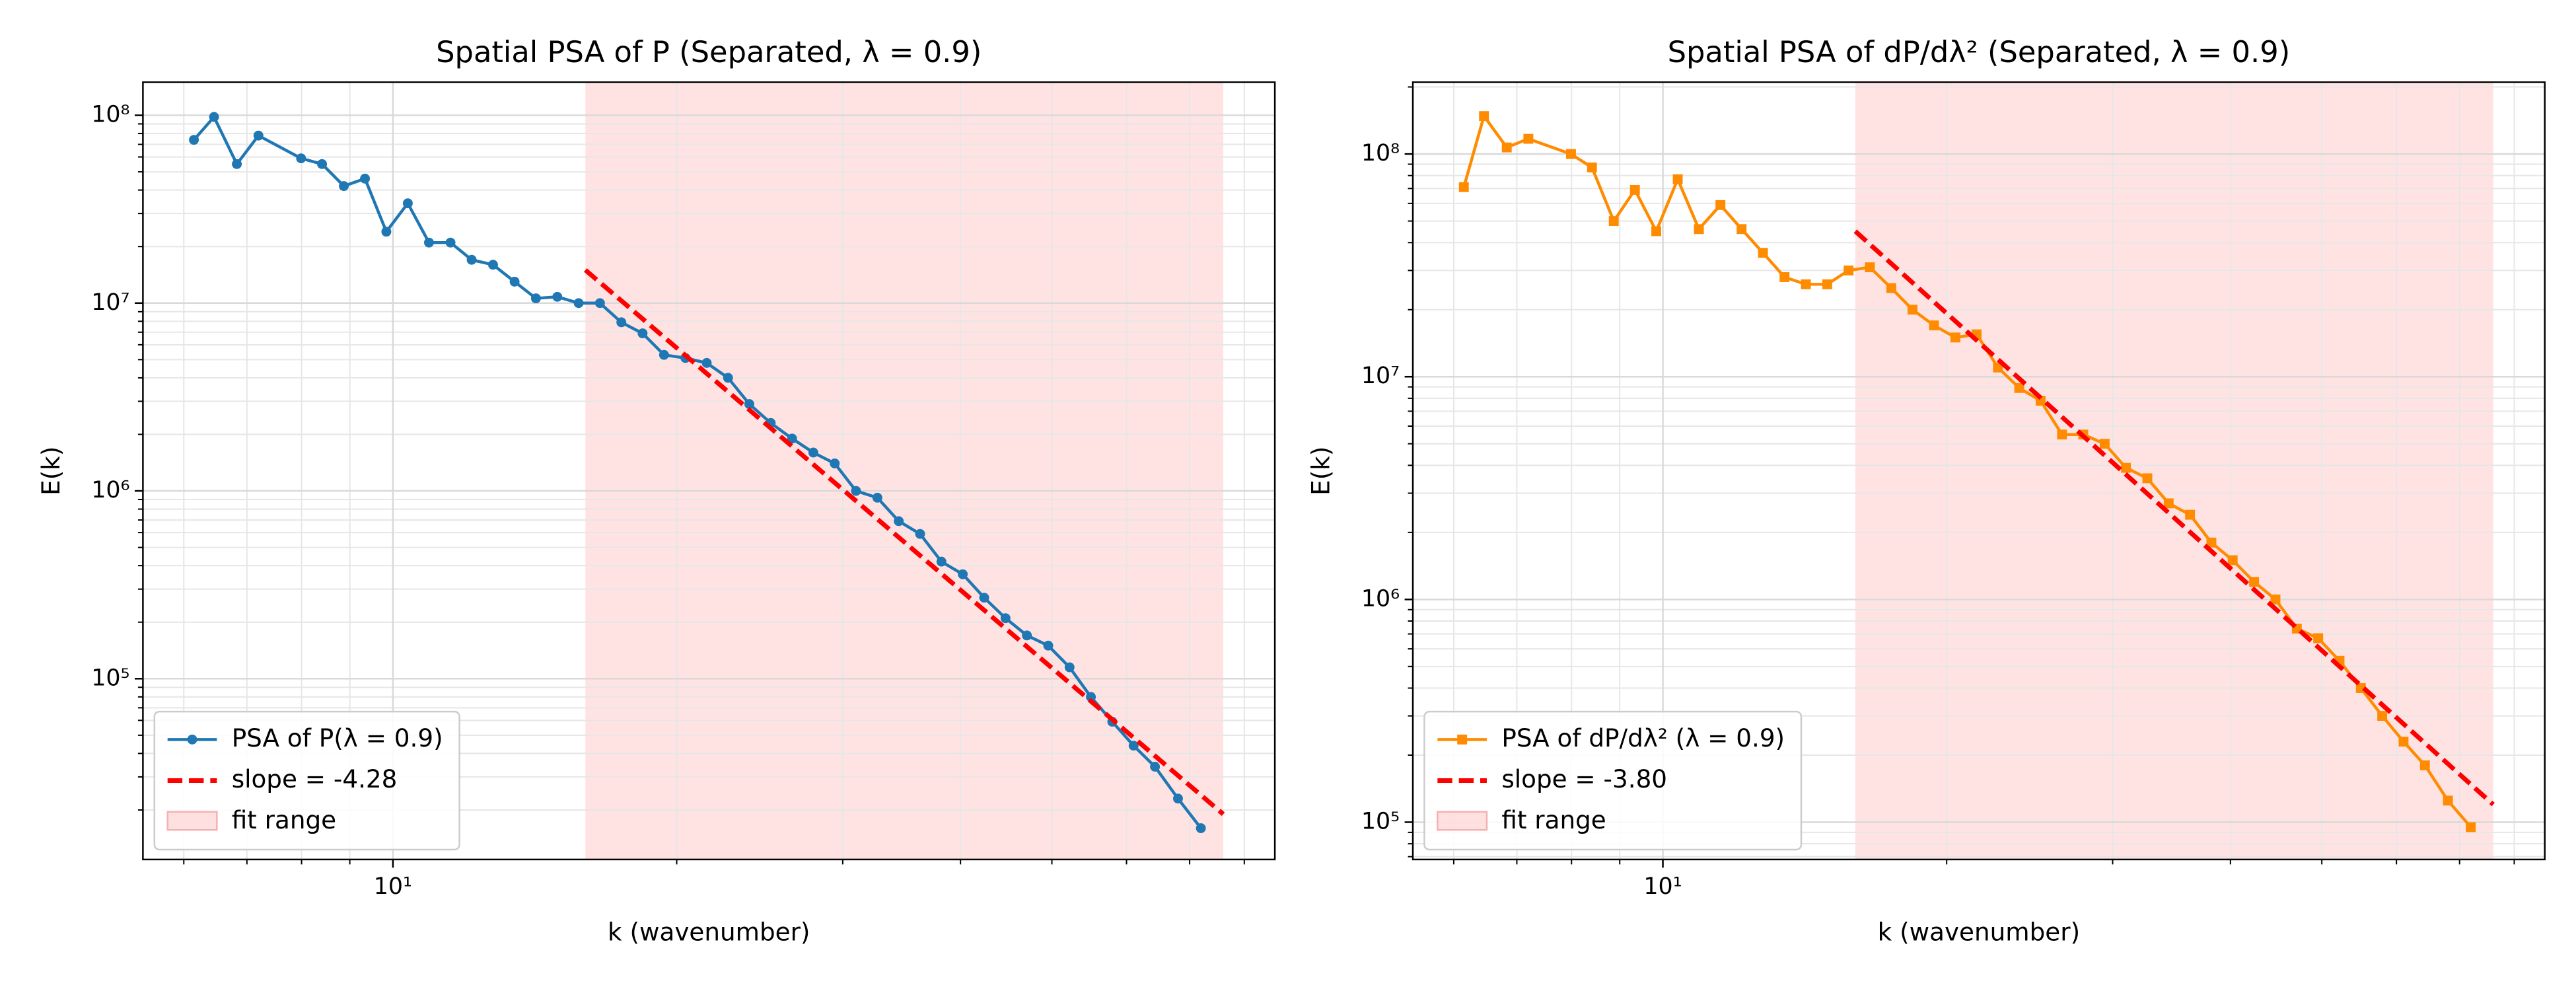  I want to click on legend-box, so click(306, 780).